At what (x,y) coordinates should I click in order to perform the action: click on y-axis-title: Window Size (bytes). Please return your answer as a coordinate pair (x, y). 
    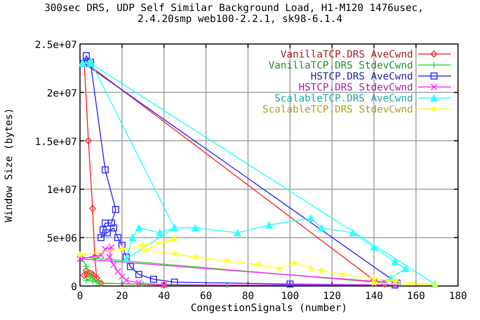
    Looking at the image, I should click on (9, 165).